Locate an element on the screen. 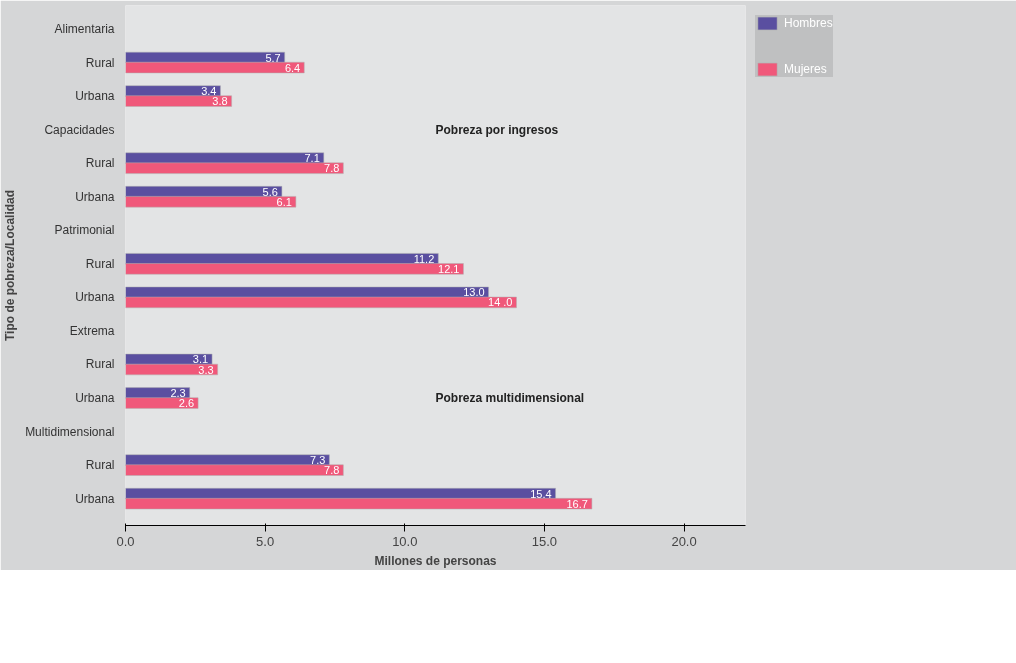 This screenshot has height=663, width=1016. data-label: 7.1 is located at coordinates (312, 158).